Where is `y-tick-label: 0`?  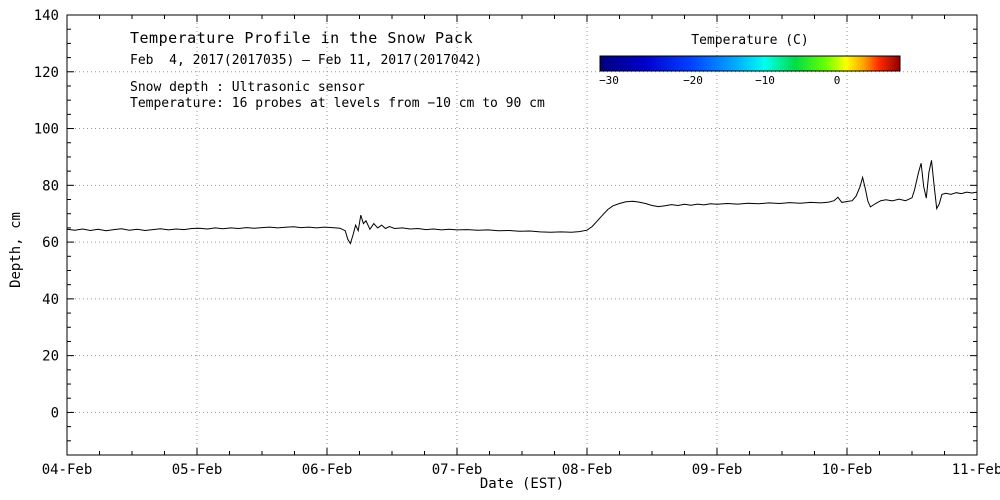
y-tick-label: 0 is located at coordinates (55, 413).